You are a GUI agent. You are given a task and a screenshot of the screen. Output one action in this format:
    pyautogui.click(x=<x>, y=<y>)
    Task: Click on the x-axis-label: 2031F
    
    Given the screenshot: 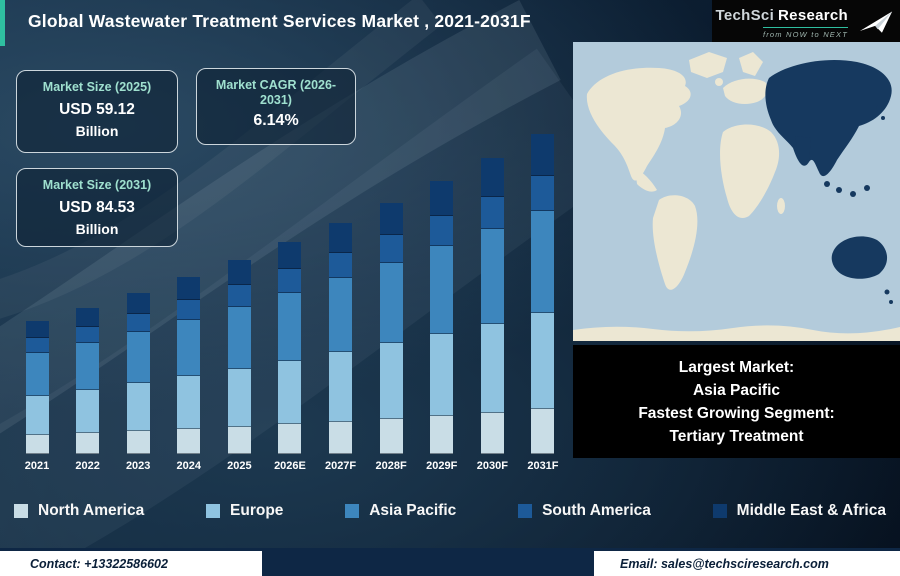 What is the action you would take?
    pyautogui.click(x=543, y=466)
    